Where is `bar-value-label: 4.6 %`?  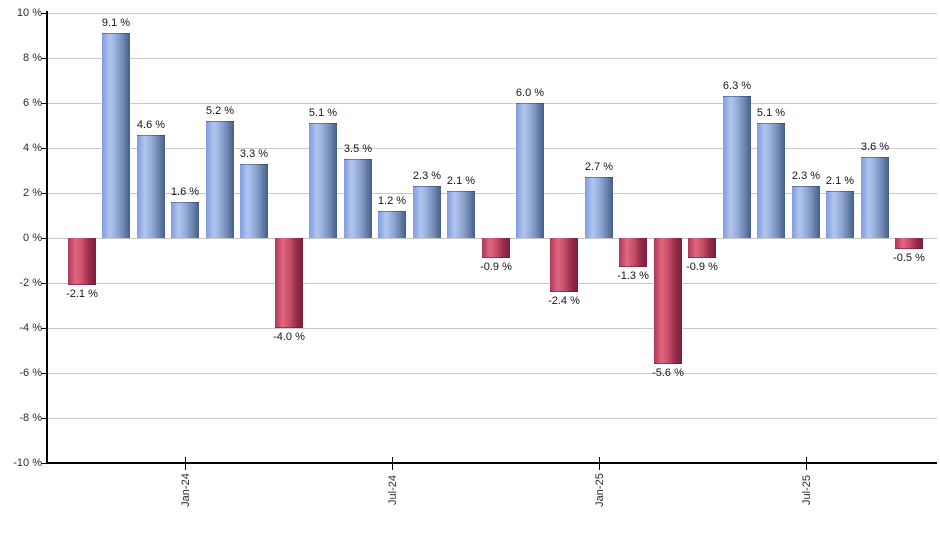
bar-value-label: 4.6 % is located at coordinates (151, 125).